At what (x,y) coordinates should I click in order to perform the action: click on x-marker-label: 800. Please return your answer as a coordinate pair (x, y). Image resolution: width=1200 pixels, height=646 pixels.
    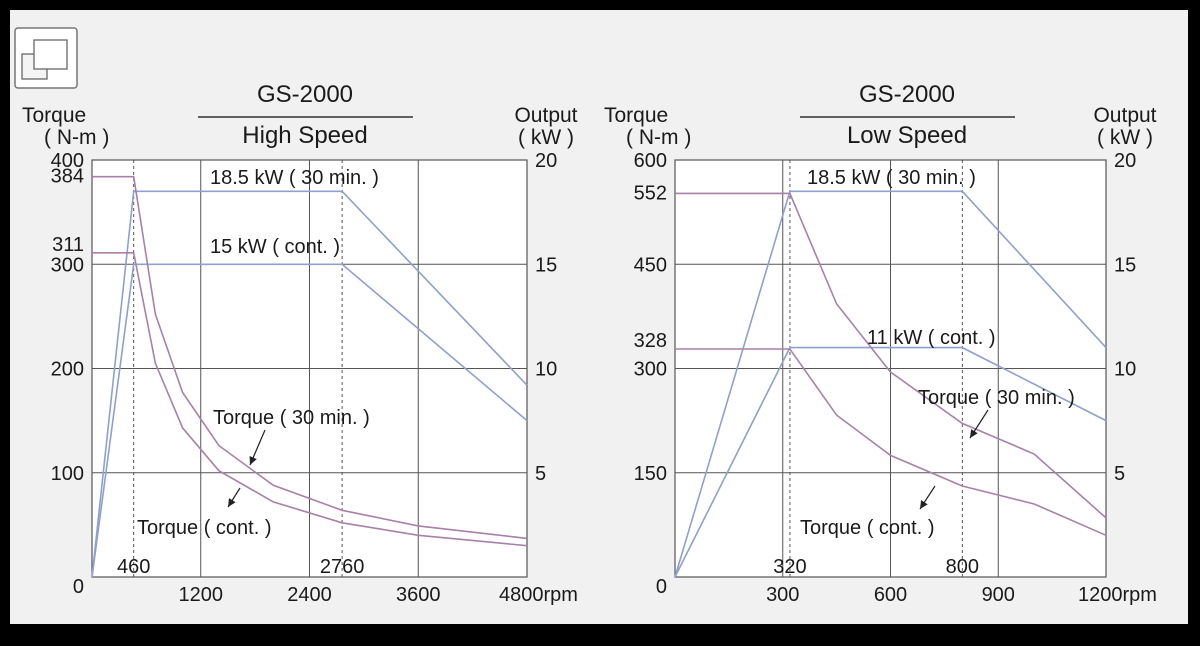
    Looking at the image, I should click on (962, 567).